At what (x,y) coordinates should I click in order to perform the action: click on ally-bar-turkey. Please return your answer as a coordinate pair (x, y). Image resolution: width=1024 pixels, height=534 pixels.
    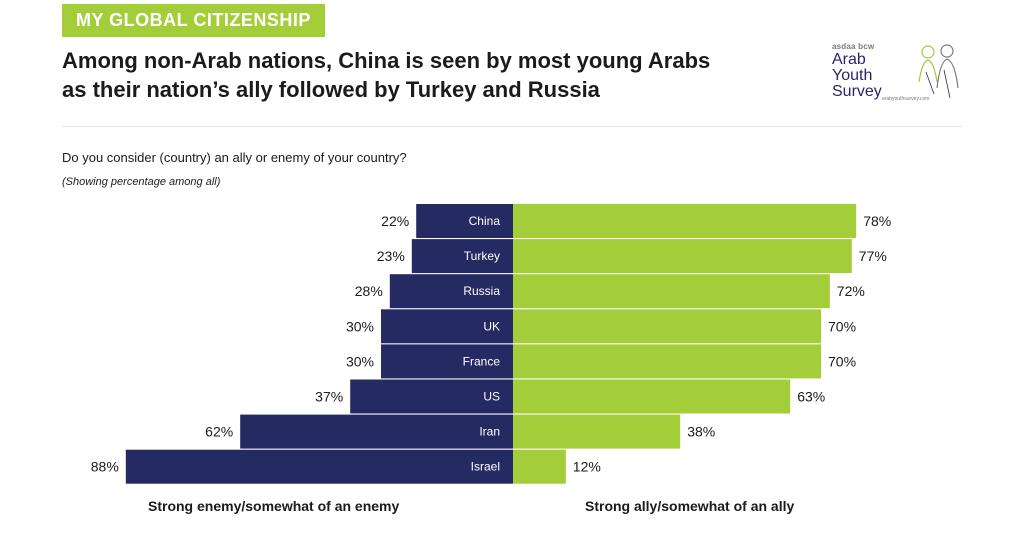
    Looking at the image, I should click on (682, 256).